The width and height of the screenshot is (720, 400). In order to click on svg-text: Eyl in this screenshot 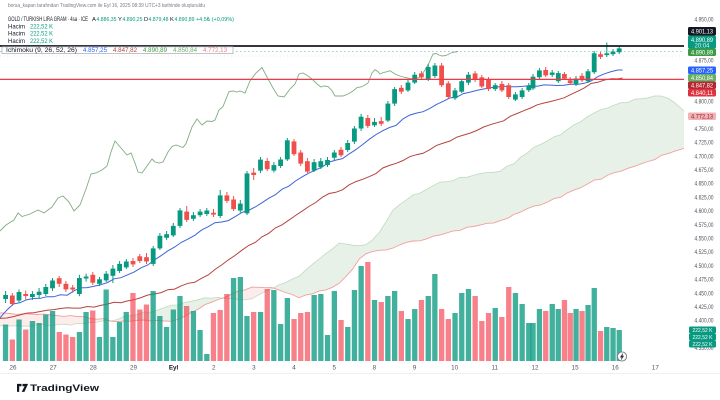, I will do `click(174, 367)`.